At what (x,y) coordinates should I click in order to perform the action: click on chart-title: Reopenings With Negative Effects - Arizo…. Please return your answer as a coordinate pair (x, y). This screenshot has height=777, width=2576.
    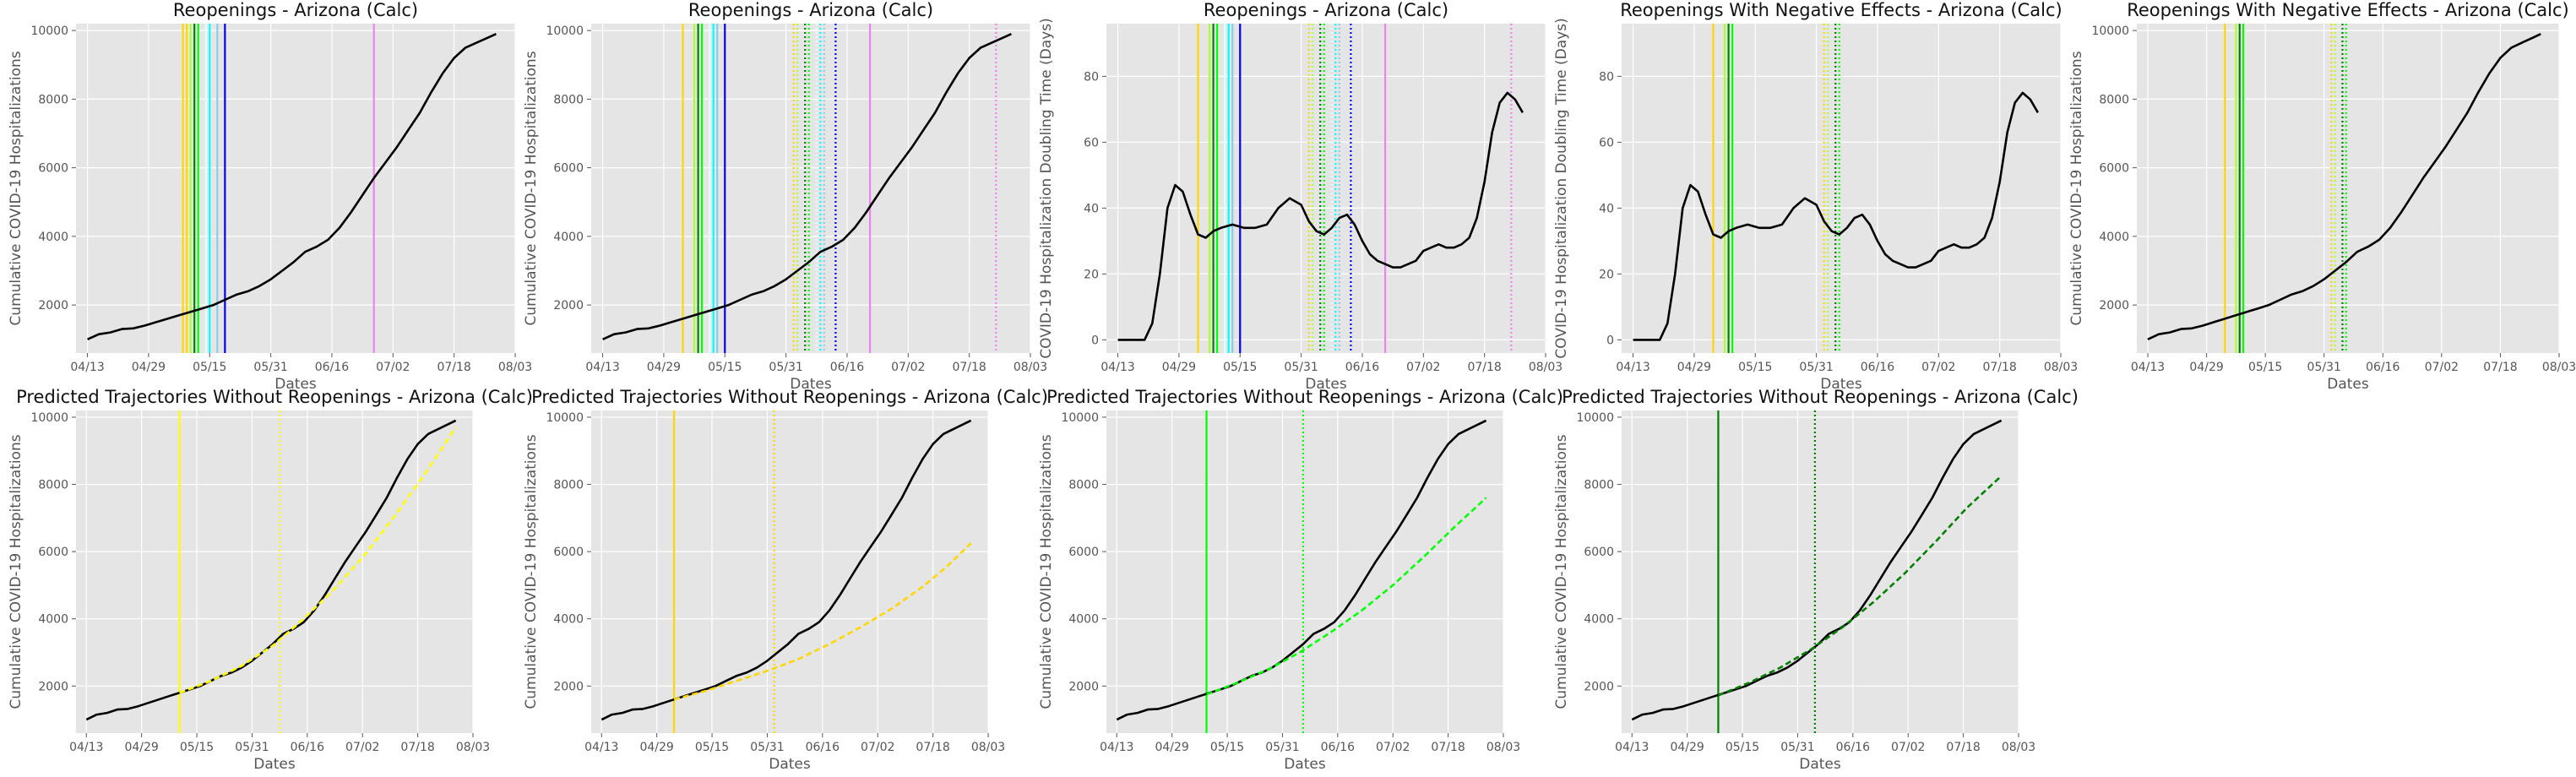
    Looking at the image, I should click on (1841, 10).